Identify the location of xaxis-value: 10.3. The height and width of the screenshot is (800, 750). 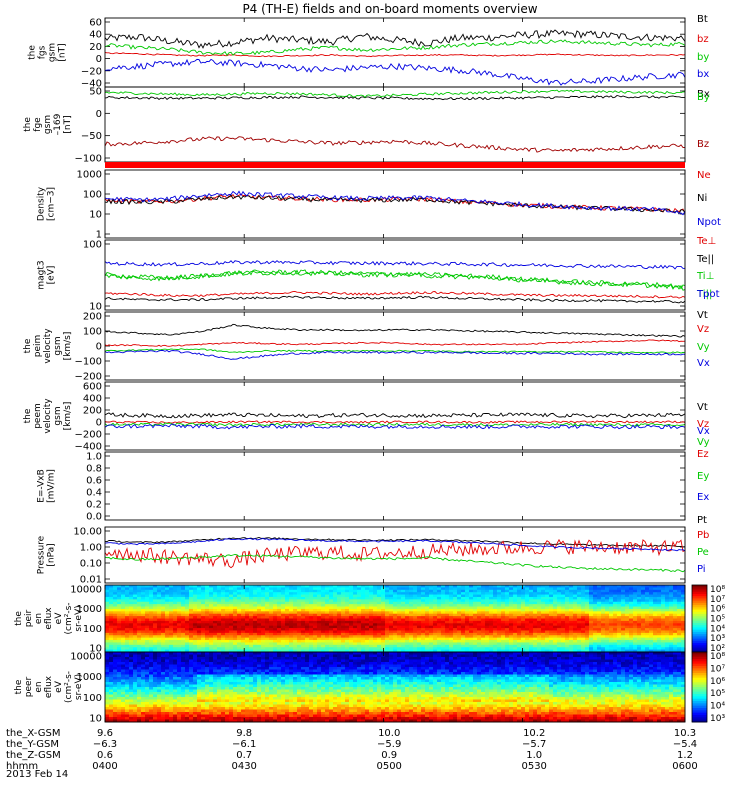
(685, 733).